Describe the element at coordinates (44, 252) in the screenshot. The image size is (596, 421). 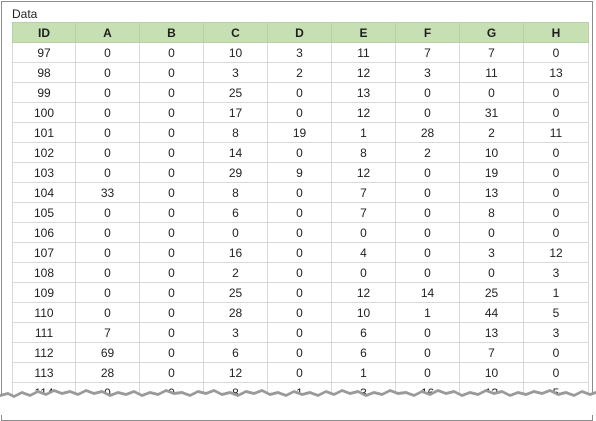
I see `table-cell: 107` at that location.